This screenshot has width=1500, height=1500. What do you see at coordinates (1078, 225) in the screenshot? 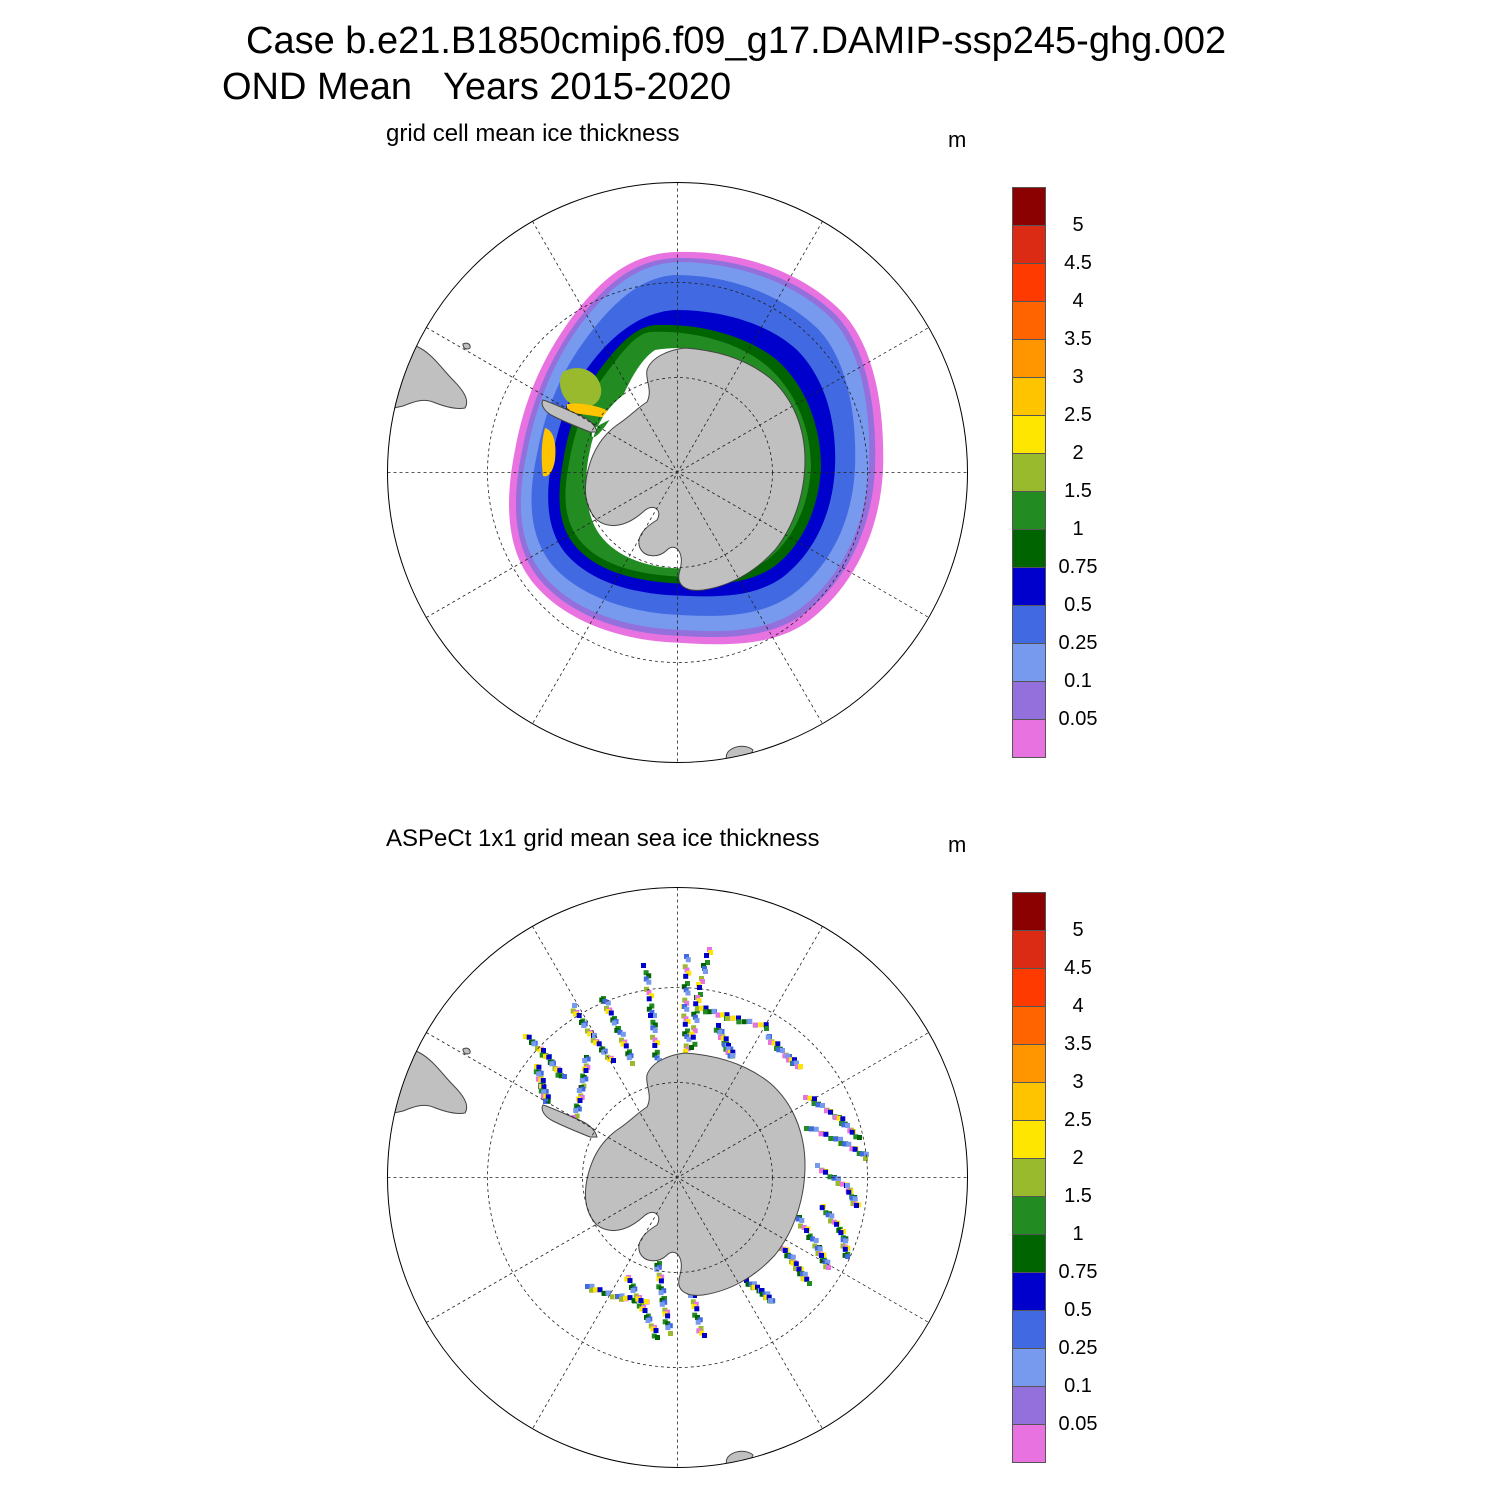
I see `colorbar-tick-label: 5` at bounding box center [1078, 225].